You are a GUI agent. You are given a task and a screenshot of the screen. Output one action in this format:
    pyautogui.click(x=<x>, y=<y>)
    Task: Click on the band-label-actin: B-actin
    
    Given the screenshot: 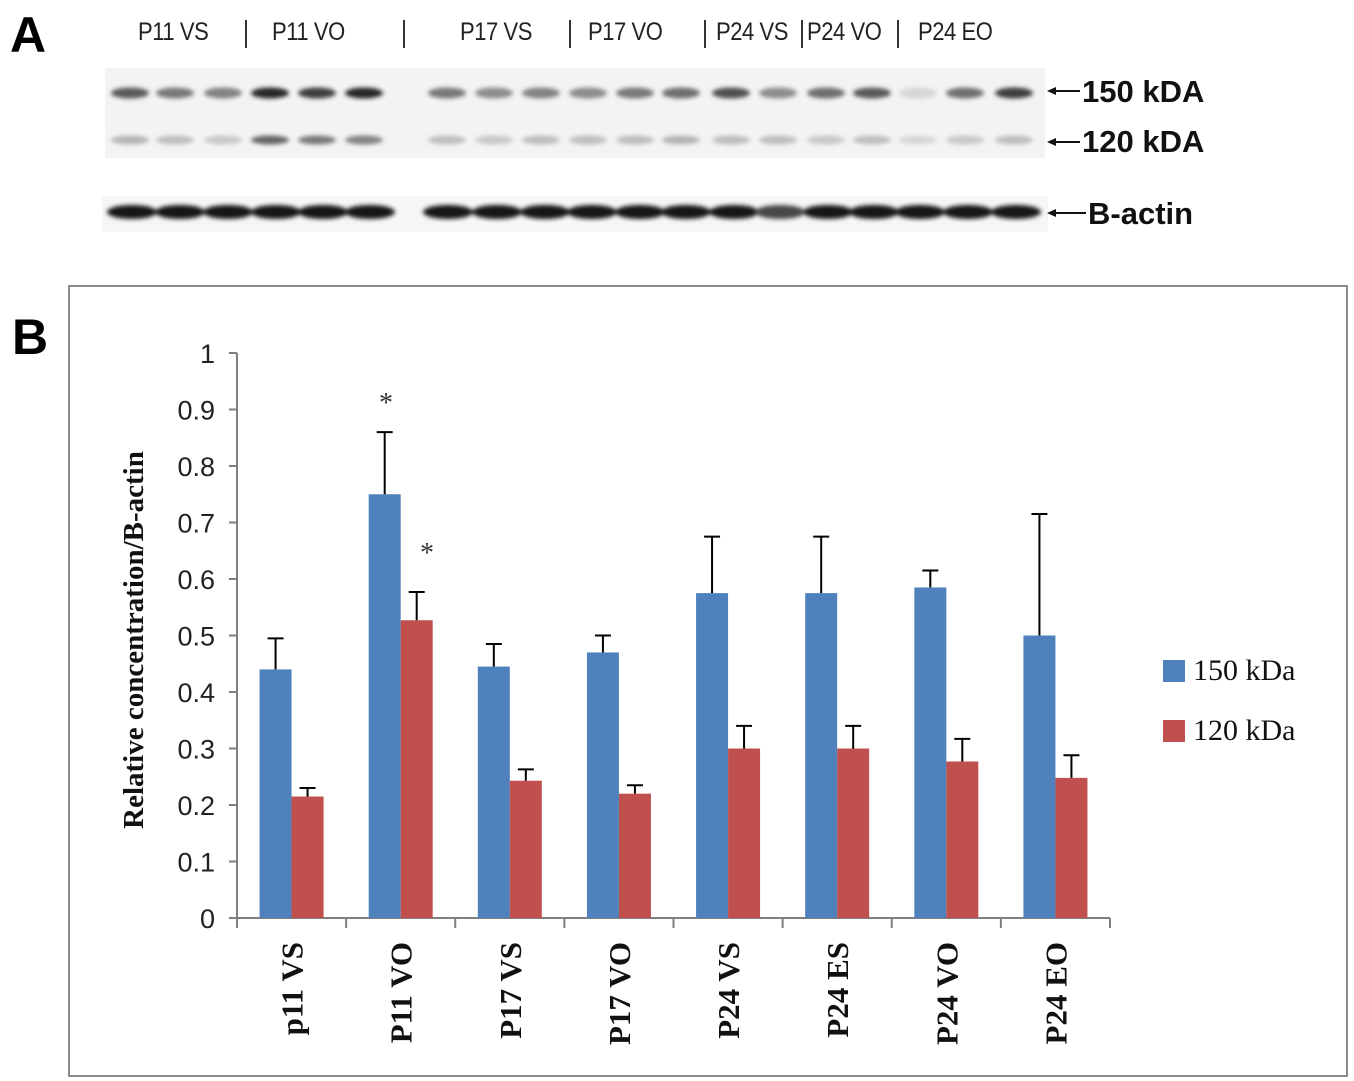 What is the action you would take?
    pyautogui.click(x=1141, y=213)
    